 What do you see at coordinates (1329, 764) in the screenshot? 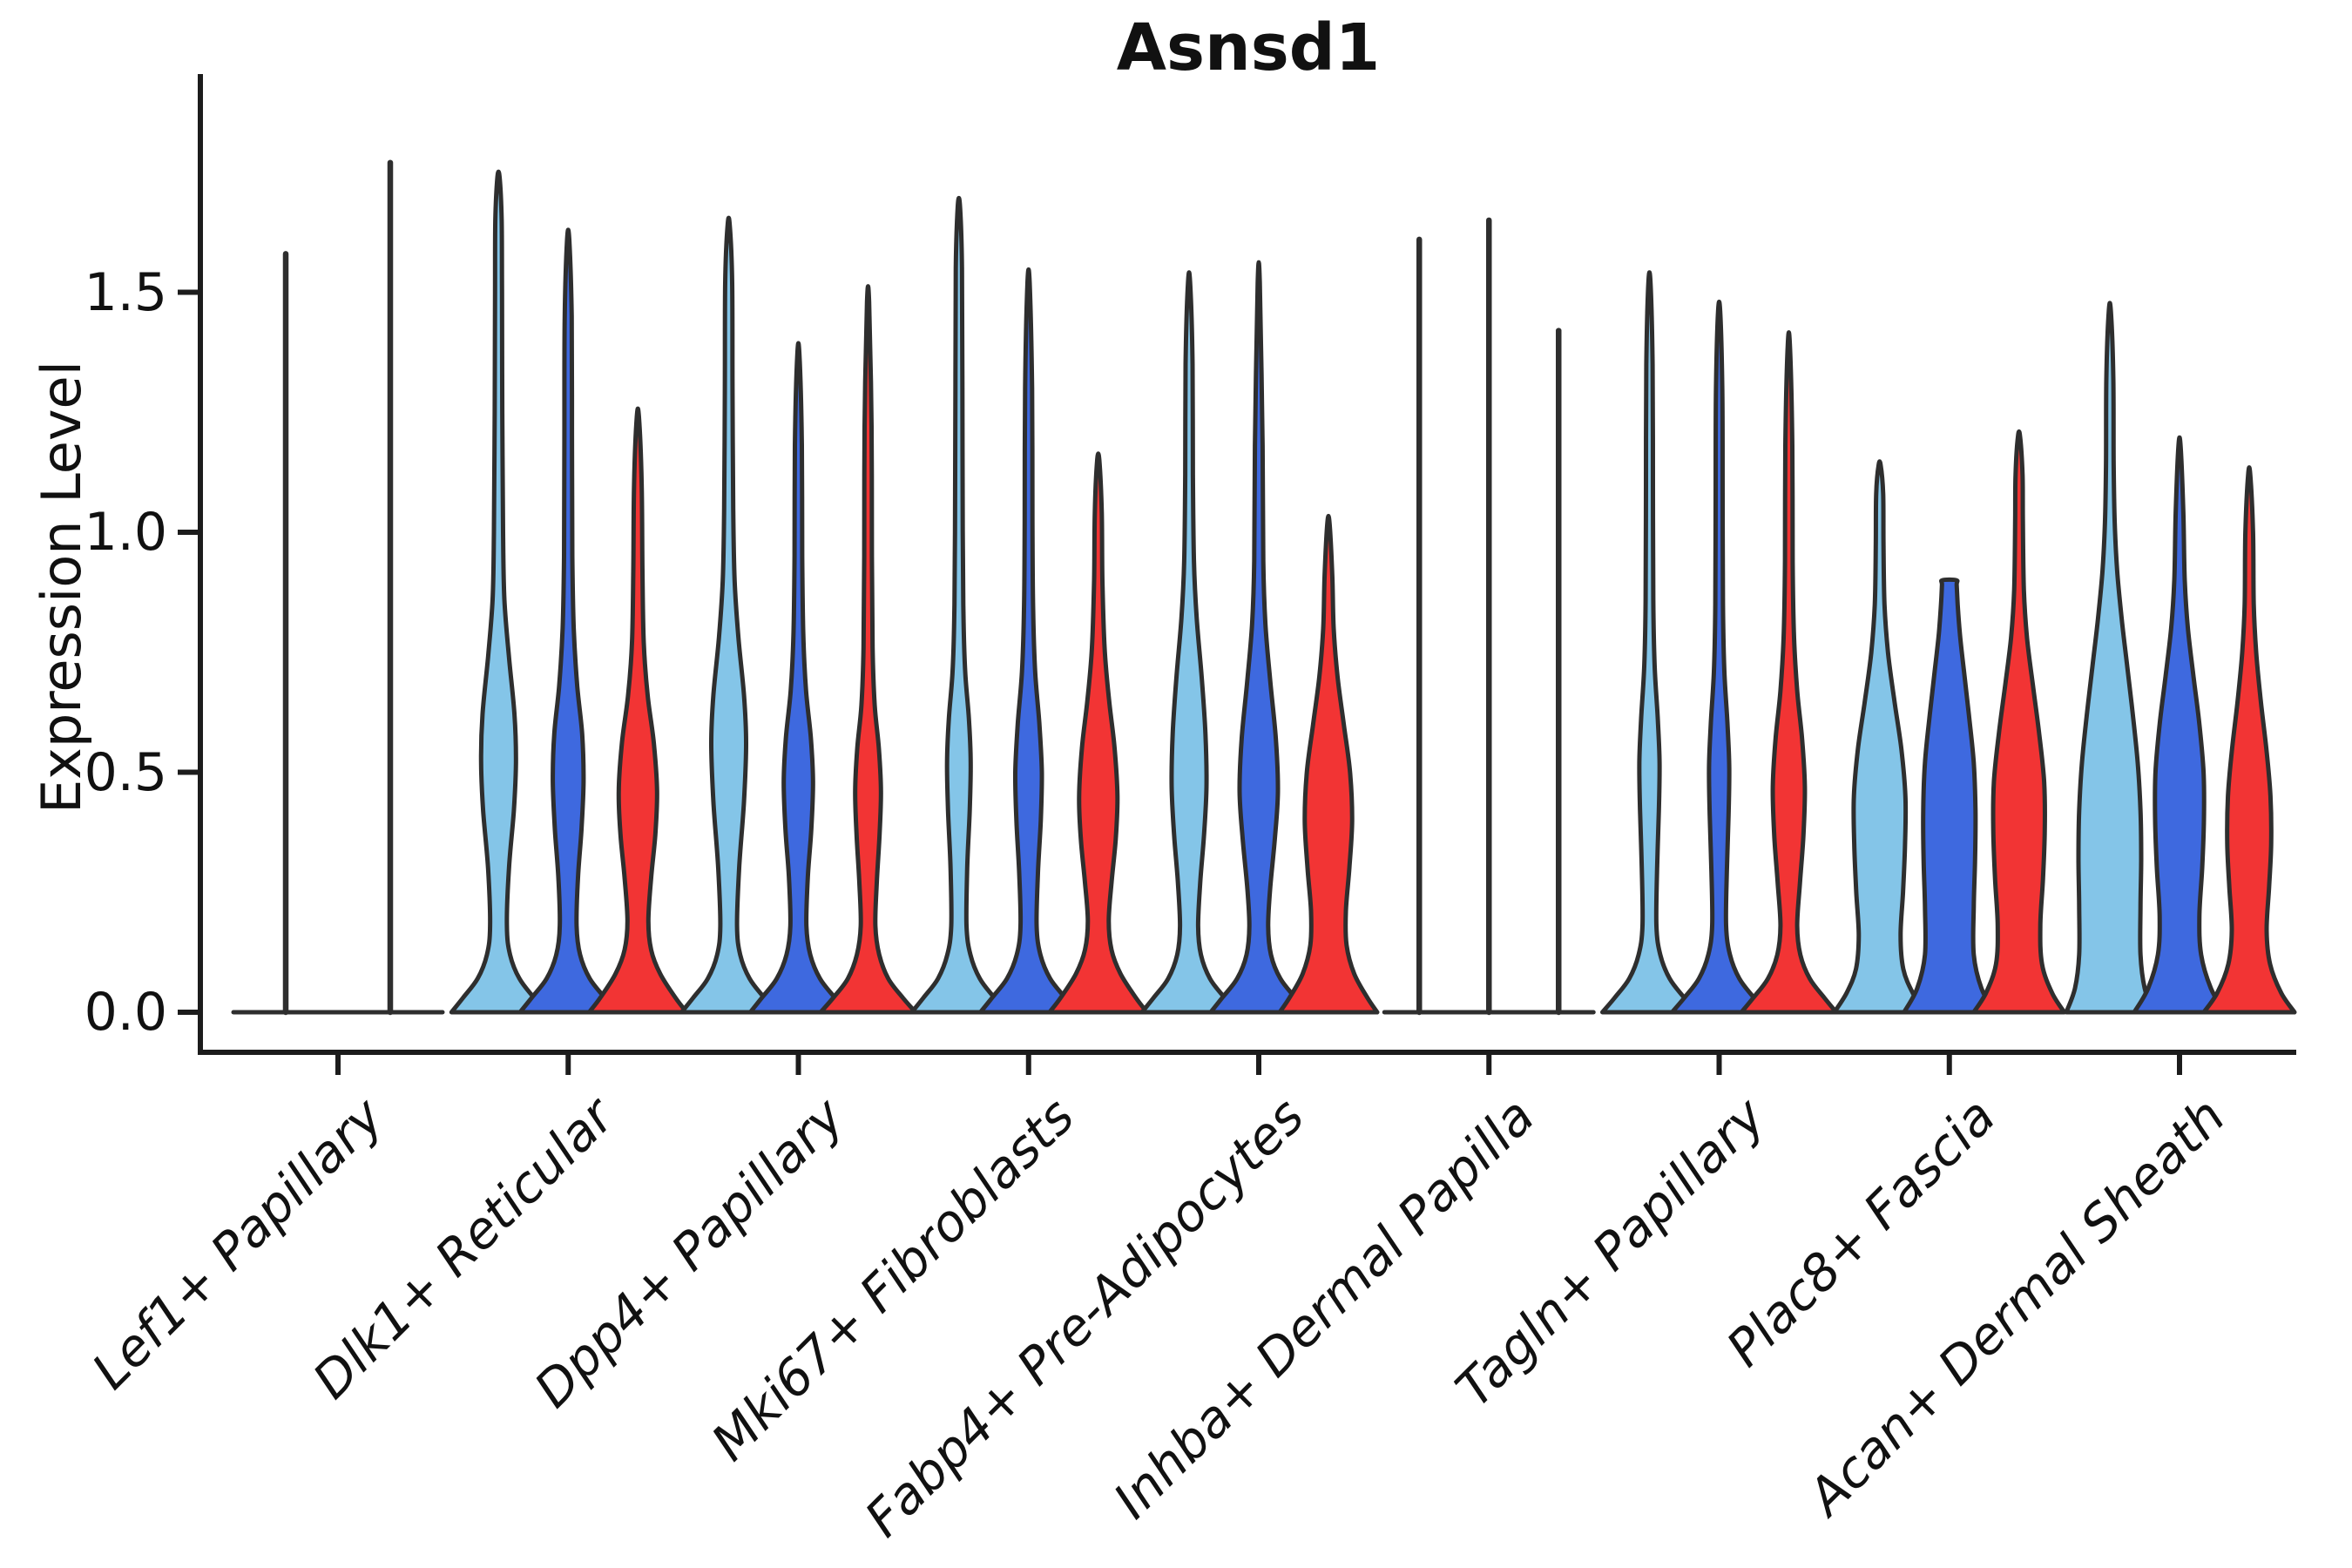
I see `violin-fabp4-pre-adipocytes-red` at bounding box center [1329, 764].